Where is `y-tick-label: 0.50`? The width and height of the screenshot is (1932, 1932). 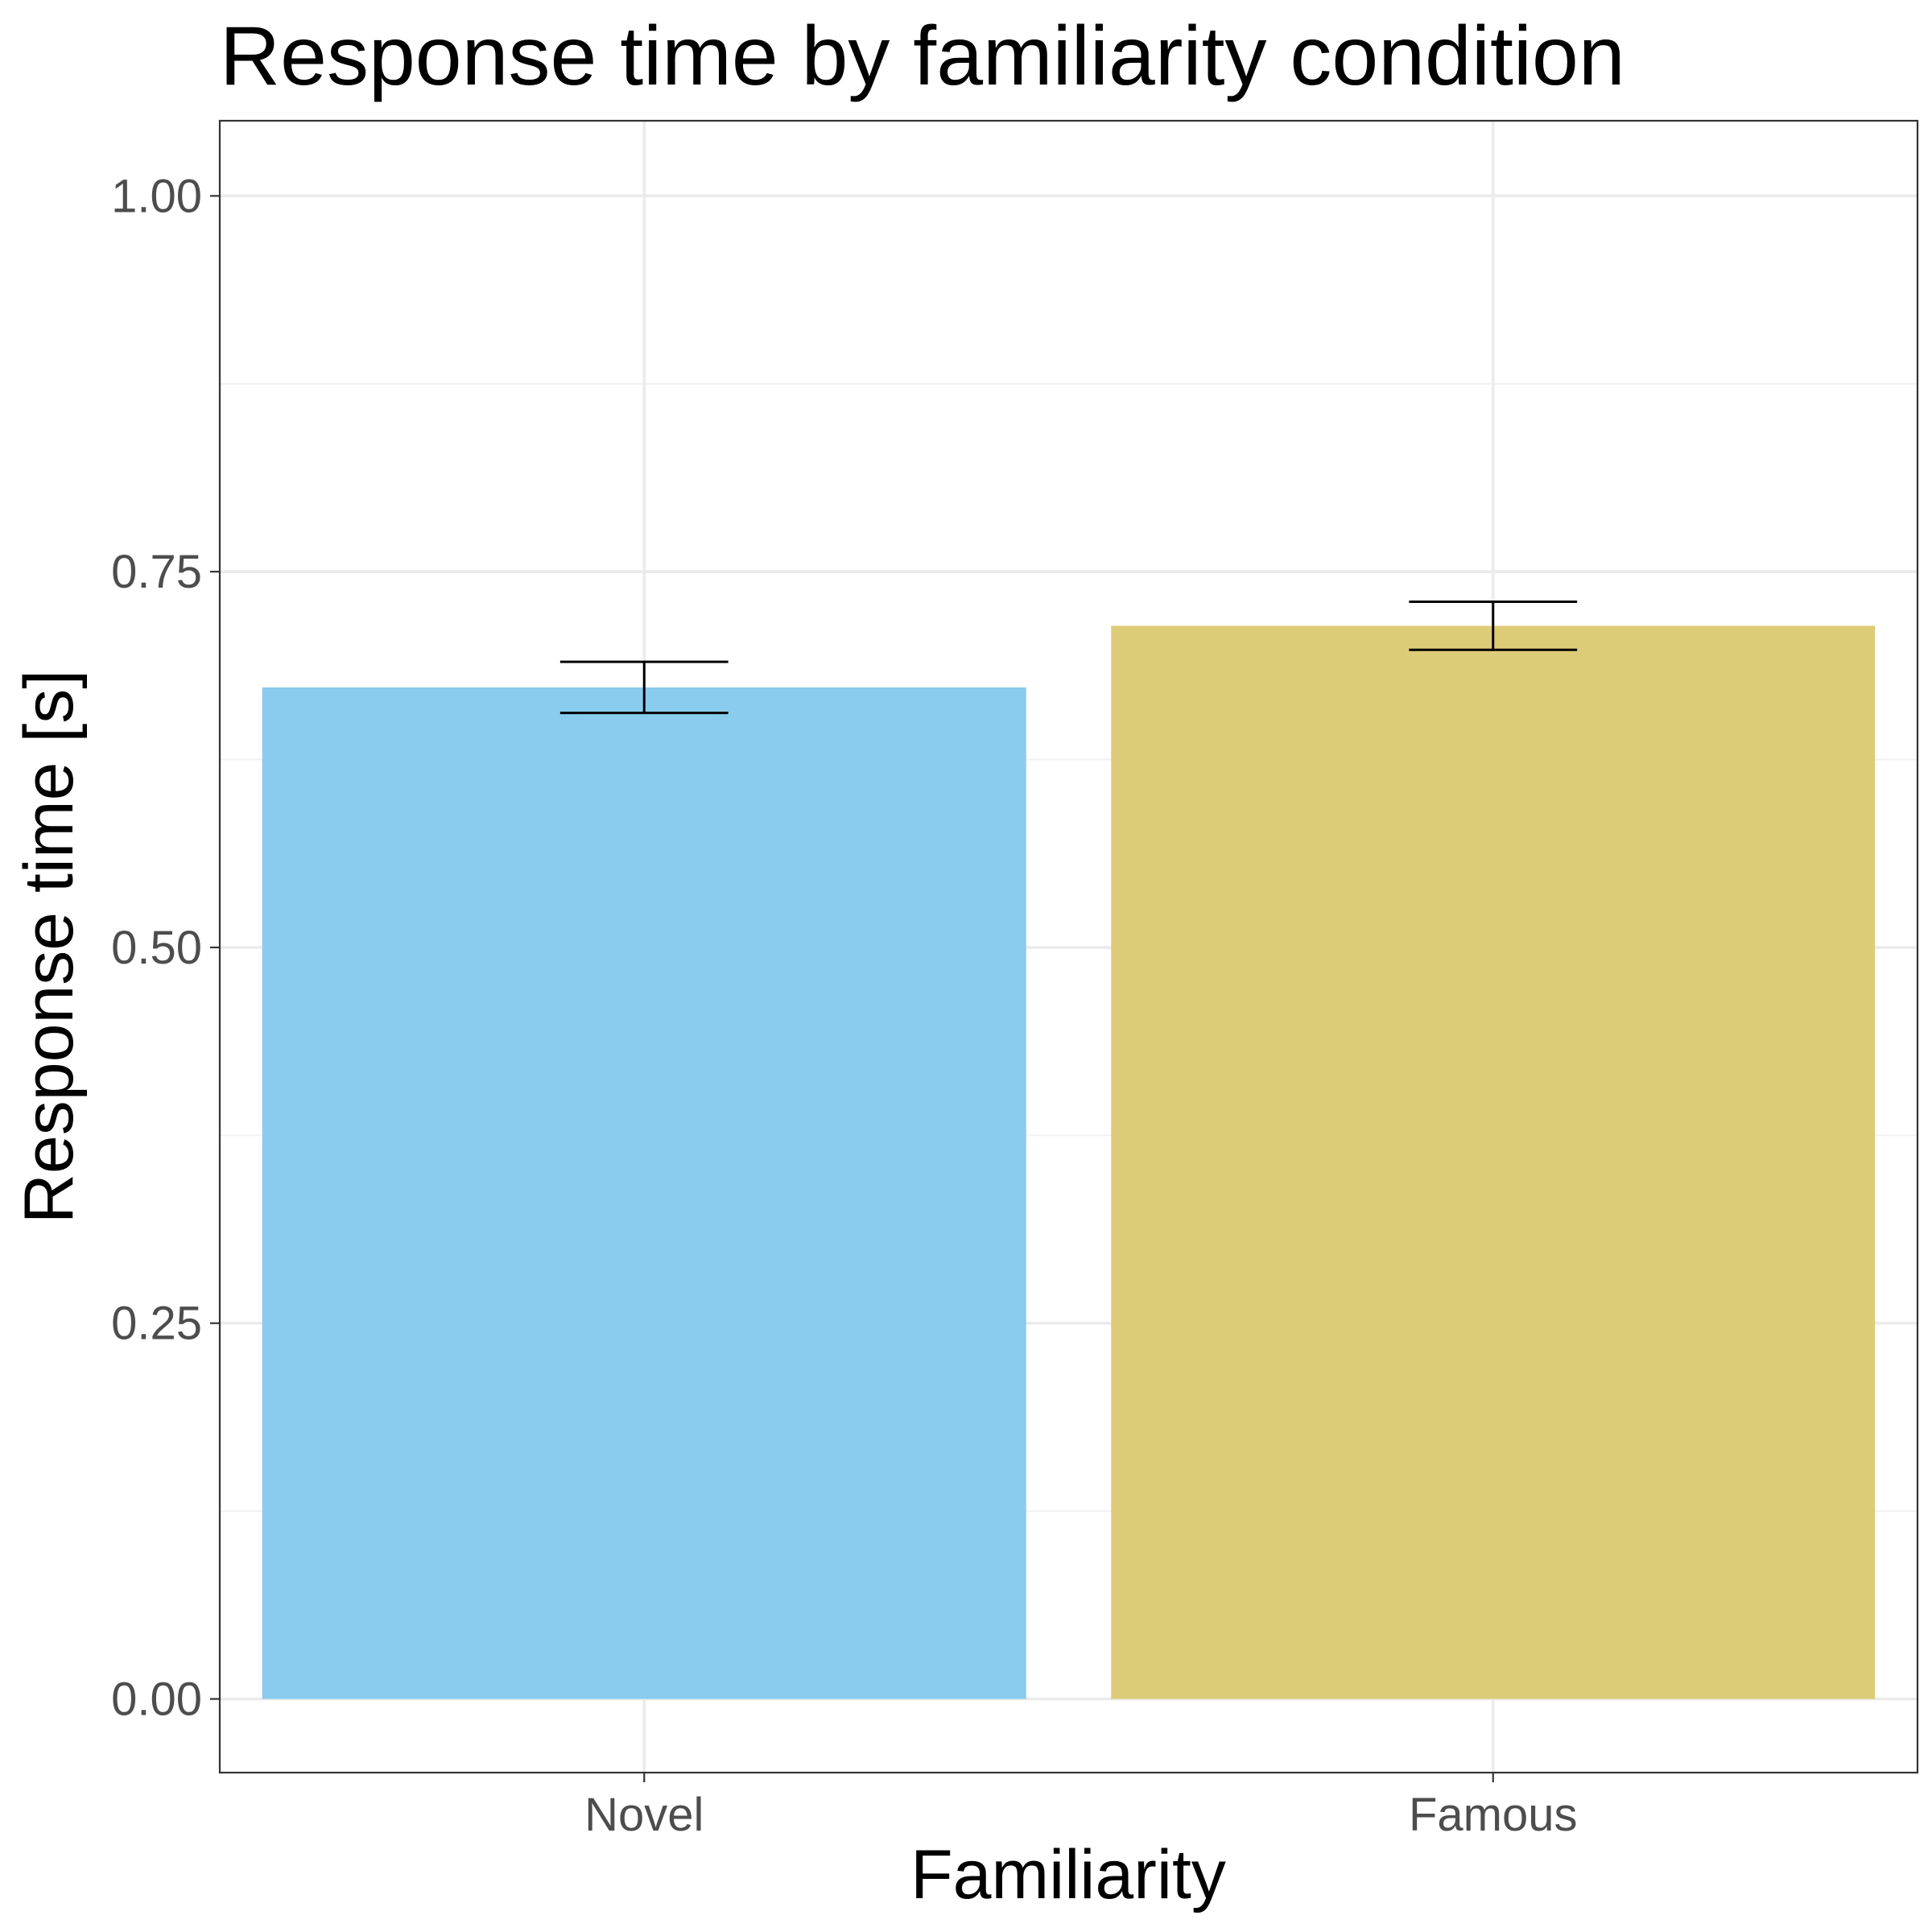 y-tick-label: 0.50 is located at coordinates (156, 948).